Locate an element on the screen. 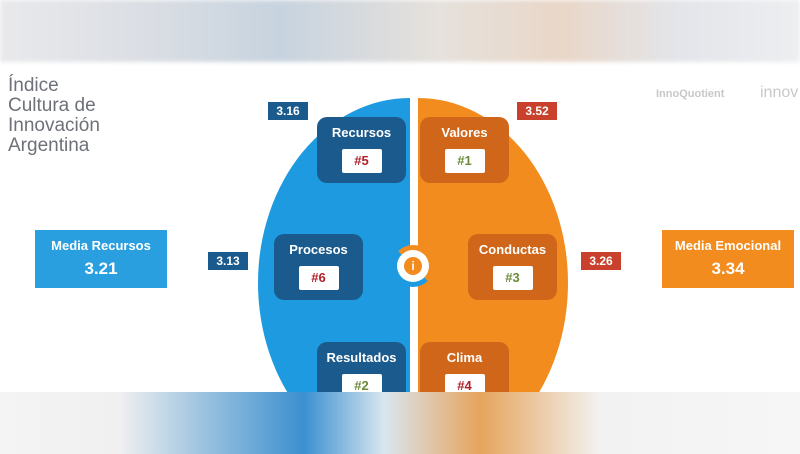 The width and height of the screenshot is (800, 454). factor-conductas: Conductas #3 is located at coordinates (512, 267).